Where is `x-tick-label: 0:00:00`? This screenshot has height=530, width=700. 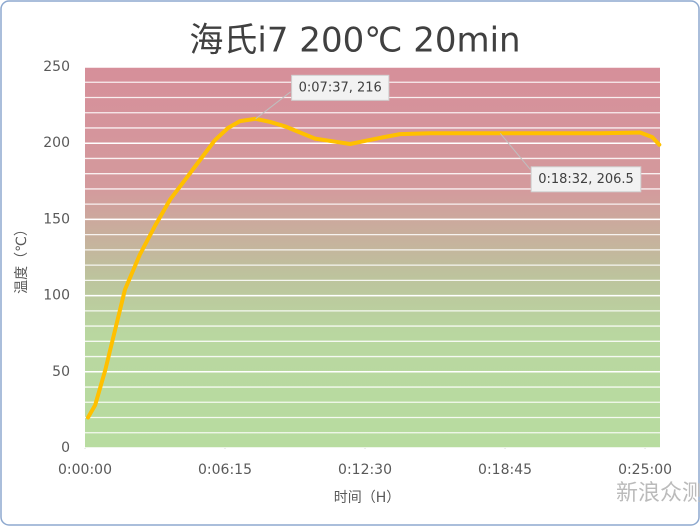 x-tick-label: 0:00:00 is located at coordinates (85, 470).